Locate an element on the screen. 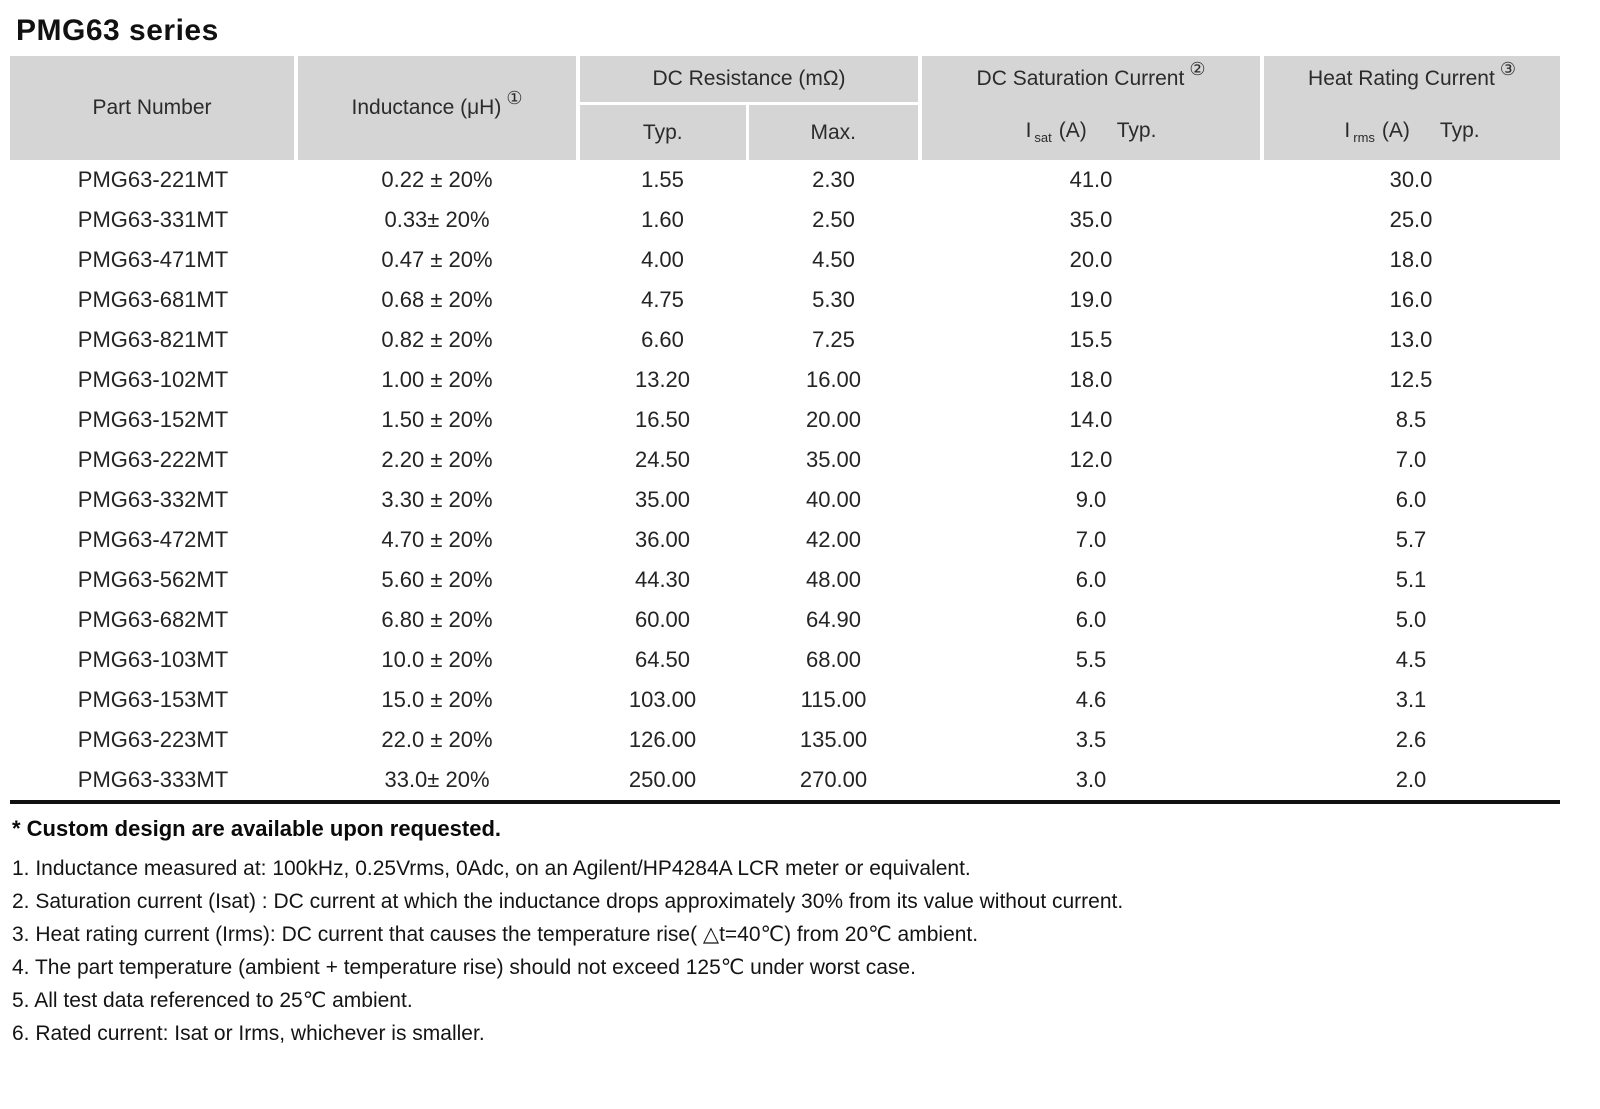  dcr-typ-cell: 250.00 is located at coordinates (662, 781).